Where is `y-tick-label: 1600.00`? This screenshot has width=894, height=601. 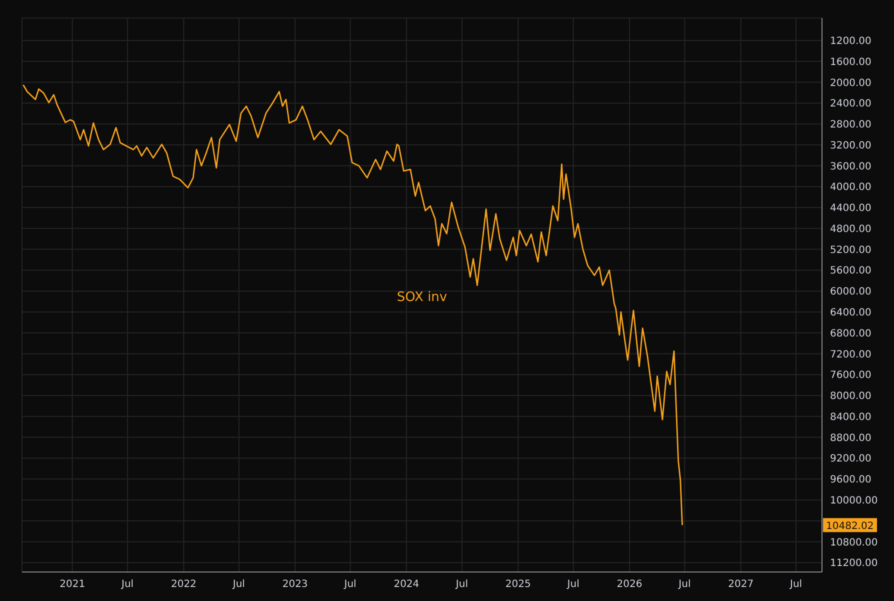
y-tick-label: 1600.00 is located at coordinates (851, 62).